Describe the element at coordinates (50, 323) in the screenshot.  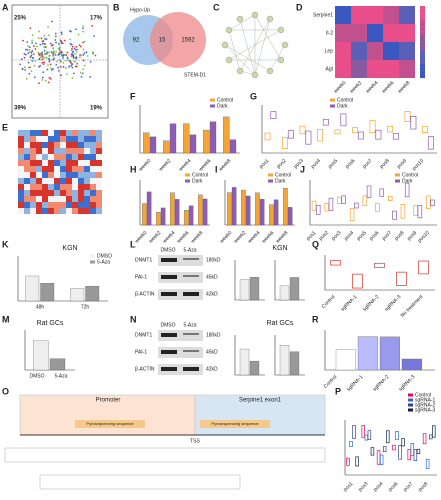
I see `panel-title: Rat GCs` at that location.